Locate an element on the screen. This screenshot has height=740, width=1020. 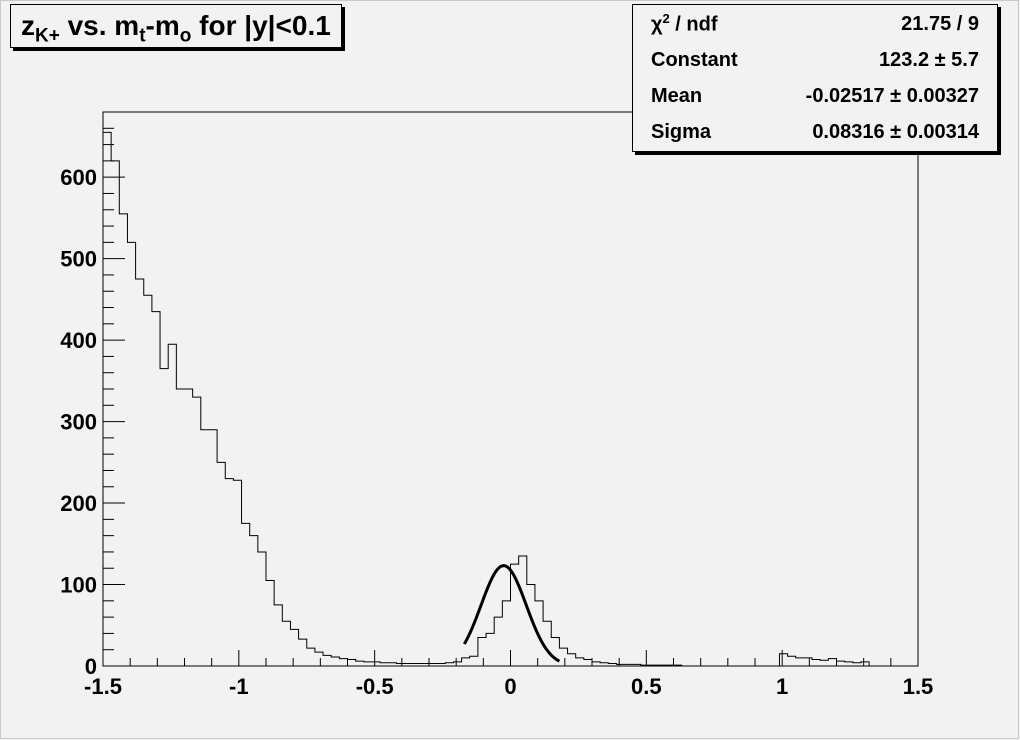
y-tick-label: 0 is located at coordinates (91, 666).